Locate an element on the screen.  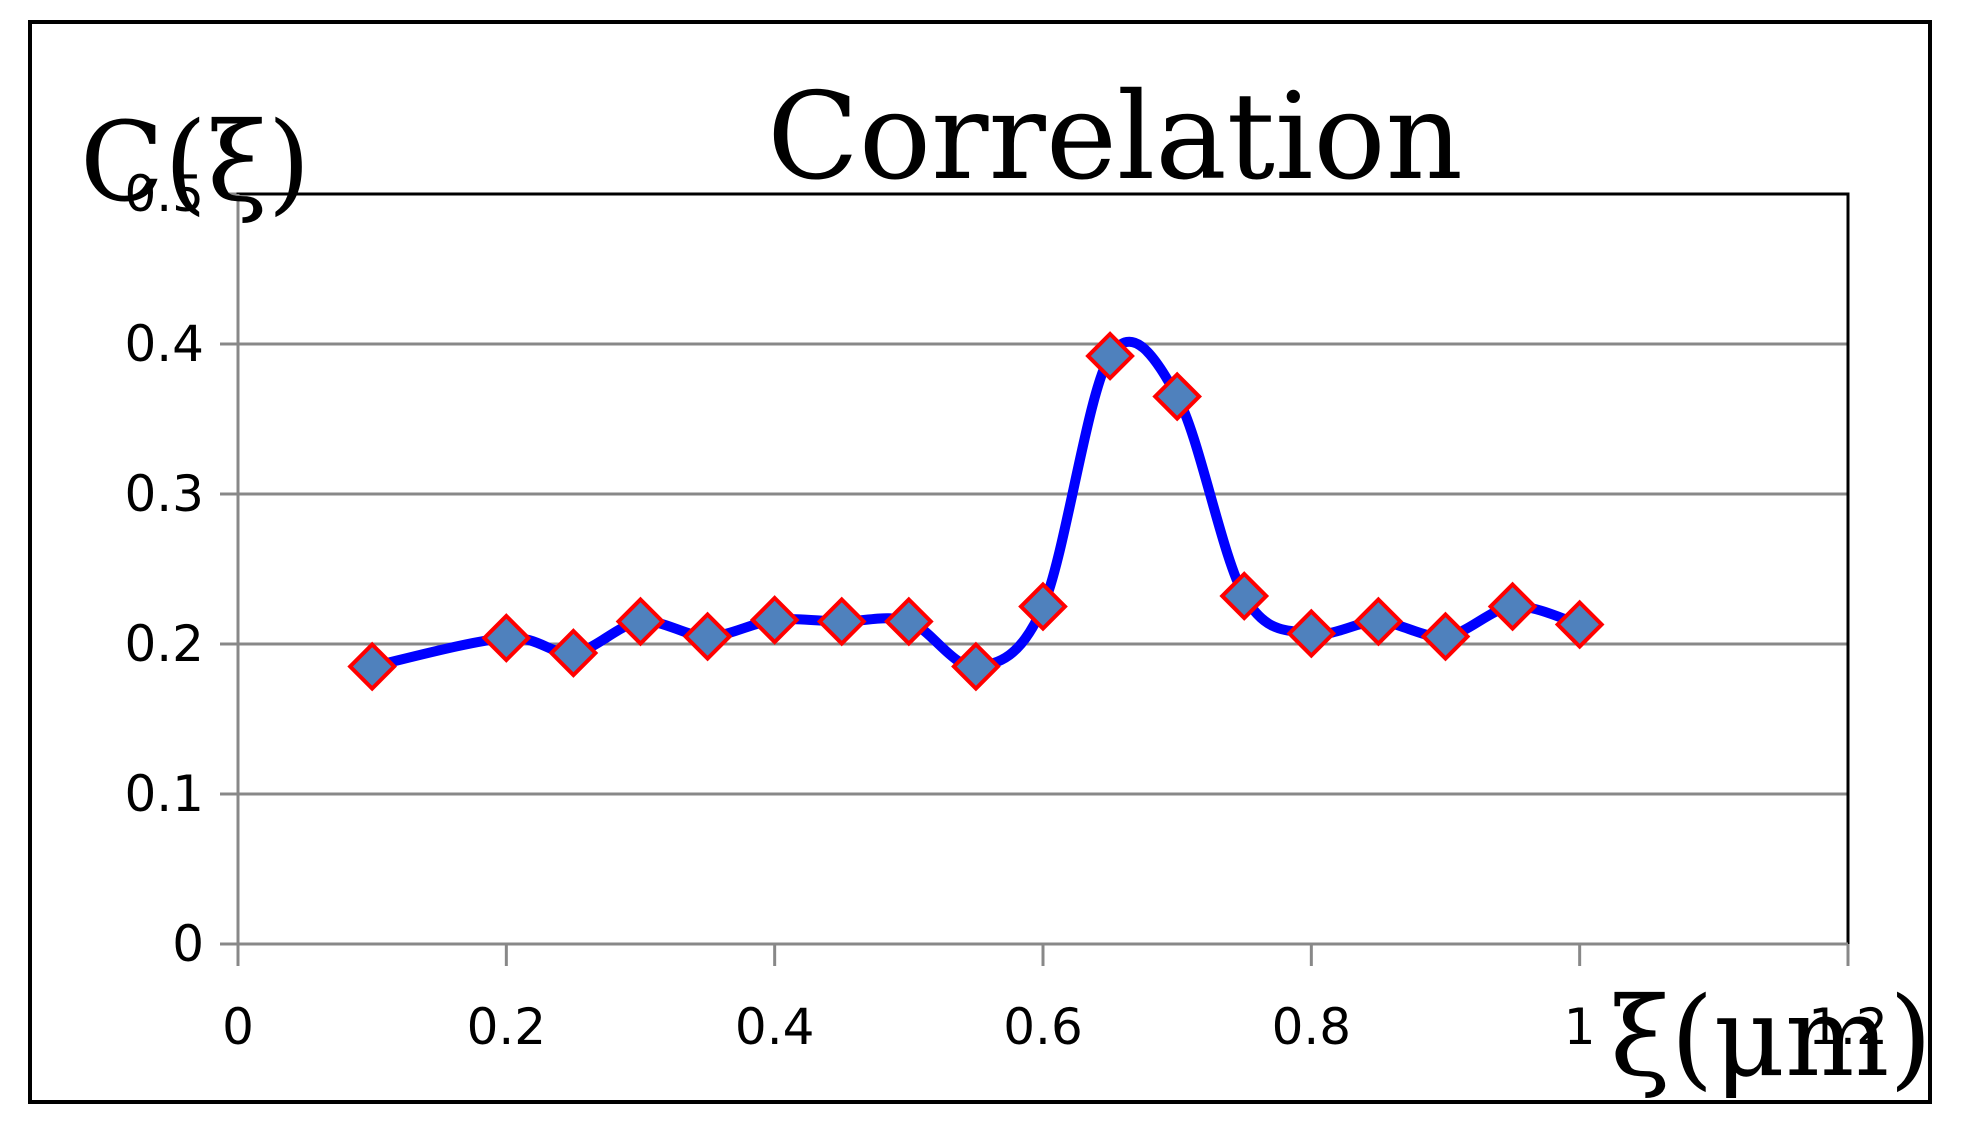
y-axis-title: C(ξ) is located at coordinates (195, 162).